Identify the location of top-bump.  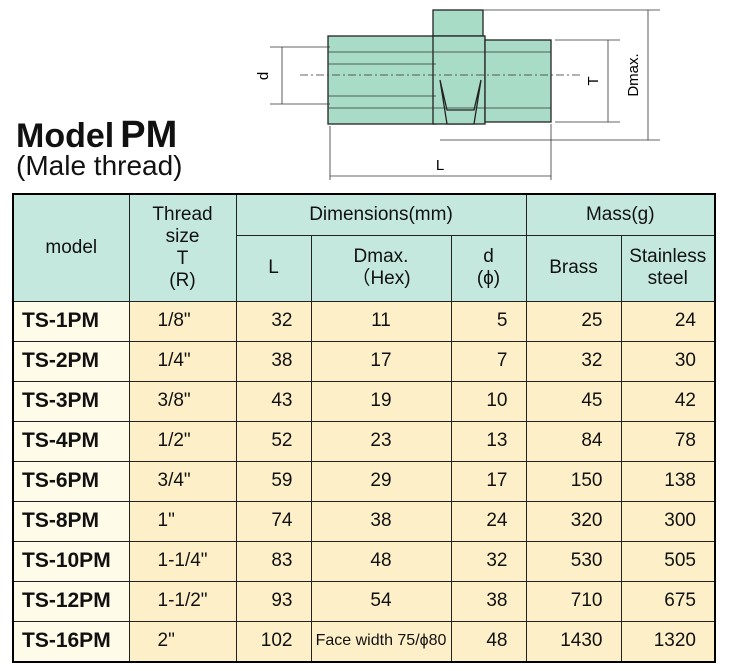
(458, 23).